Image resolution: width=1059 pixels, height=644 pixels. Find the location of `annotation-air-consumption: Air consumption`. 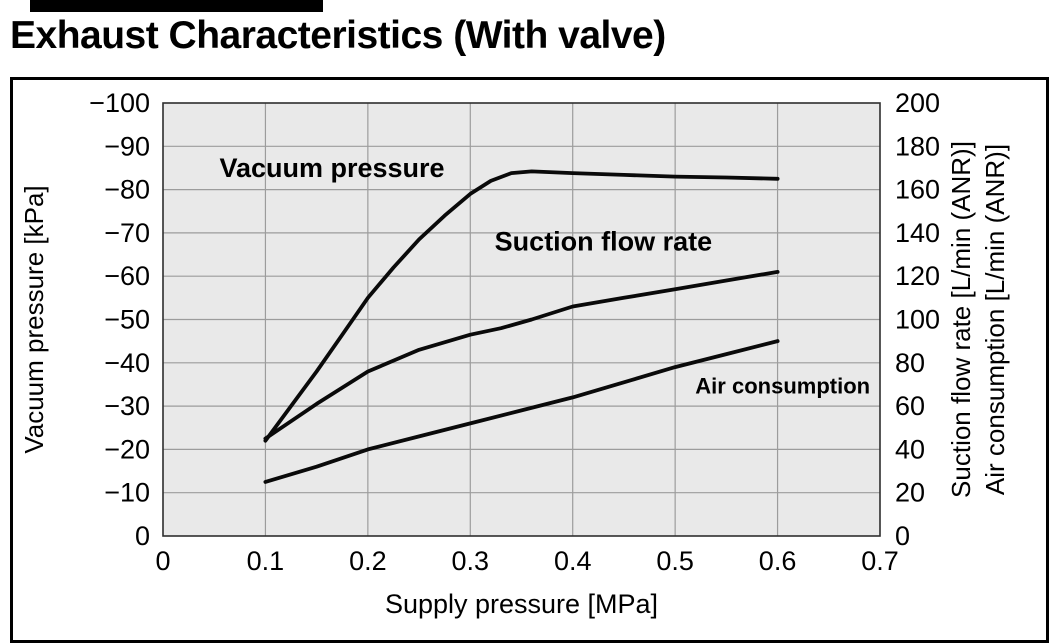

annotation-air-consumption: Air consumption is located at coordinates (782, 385).